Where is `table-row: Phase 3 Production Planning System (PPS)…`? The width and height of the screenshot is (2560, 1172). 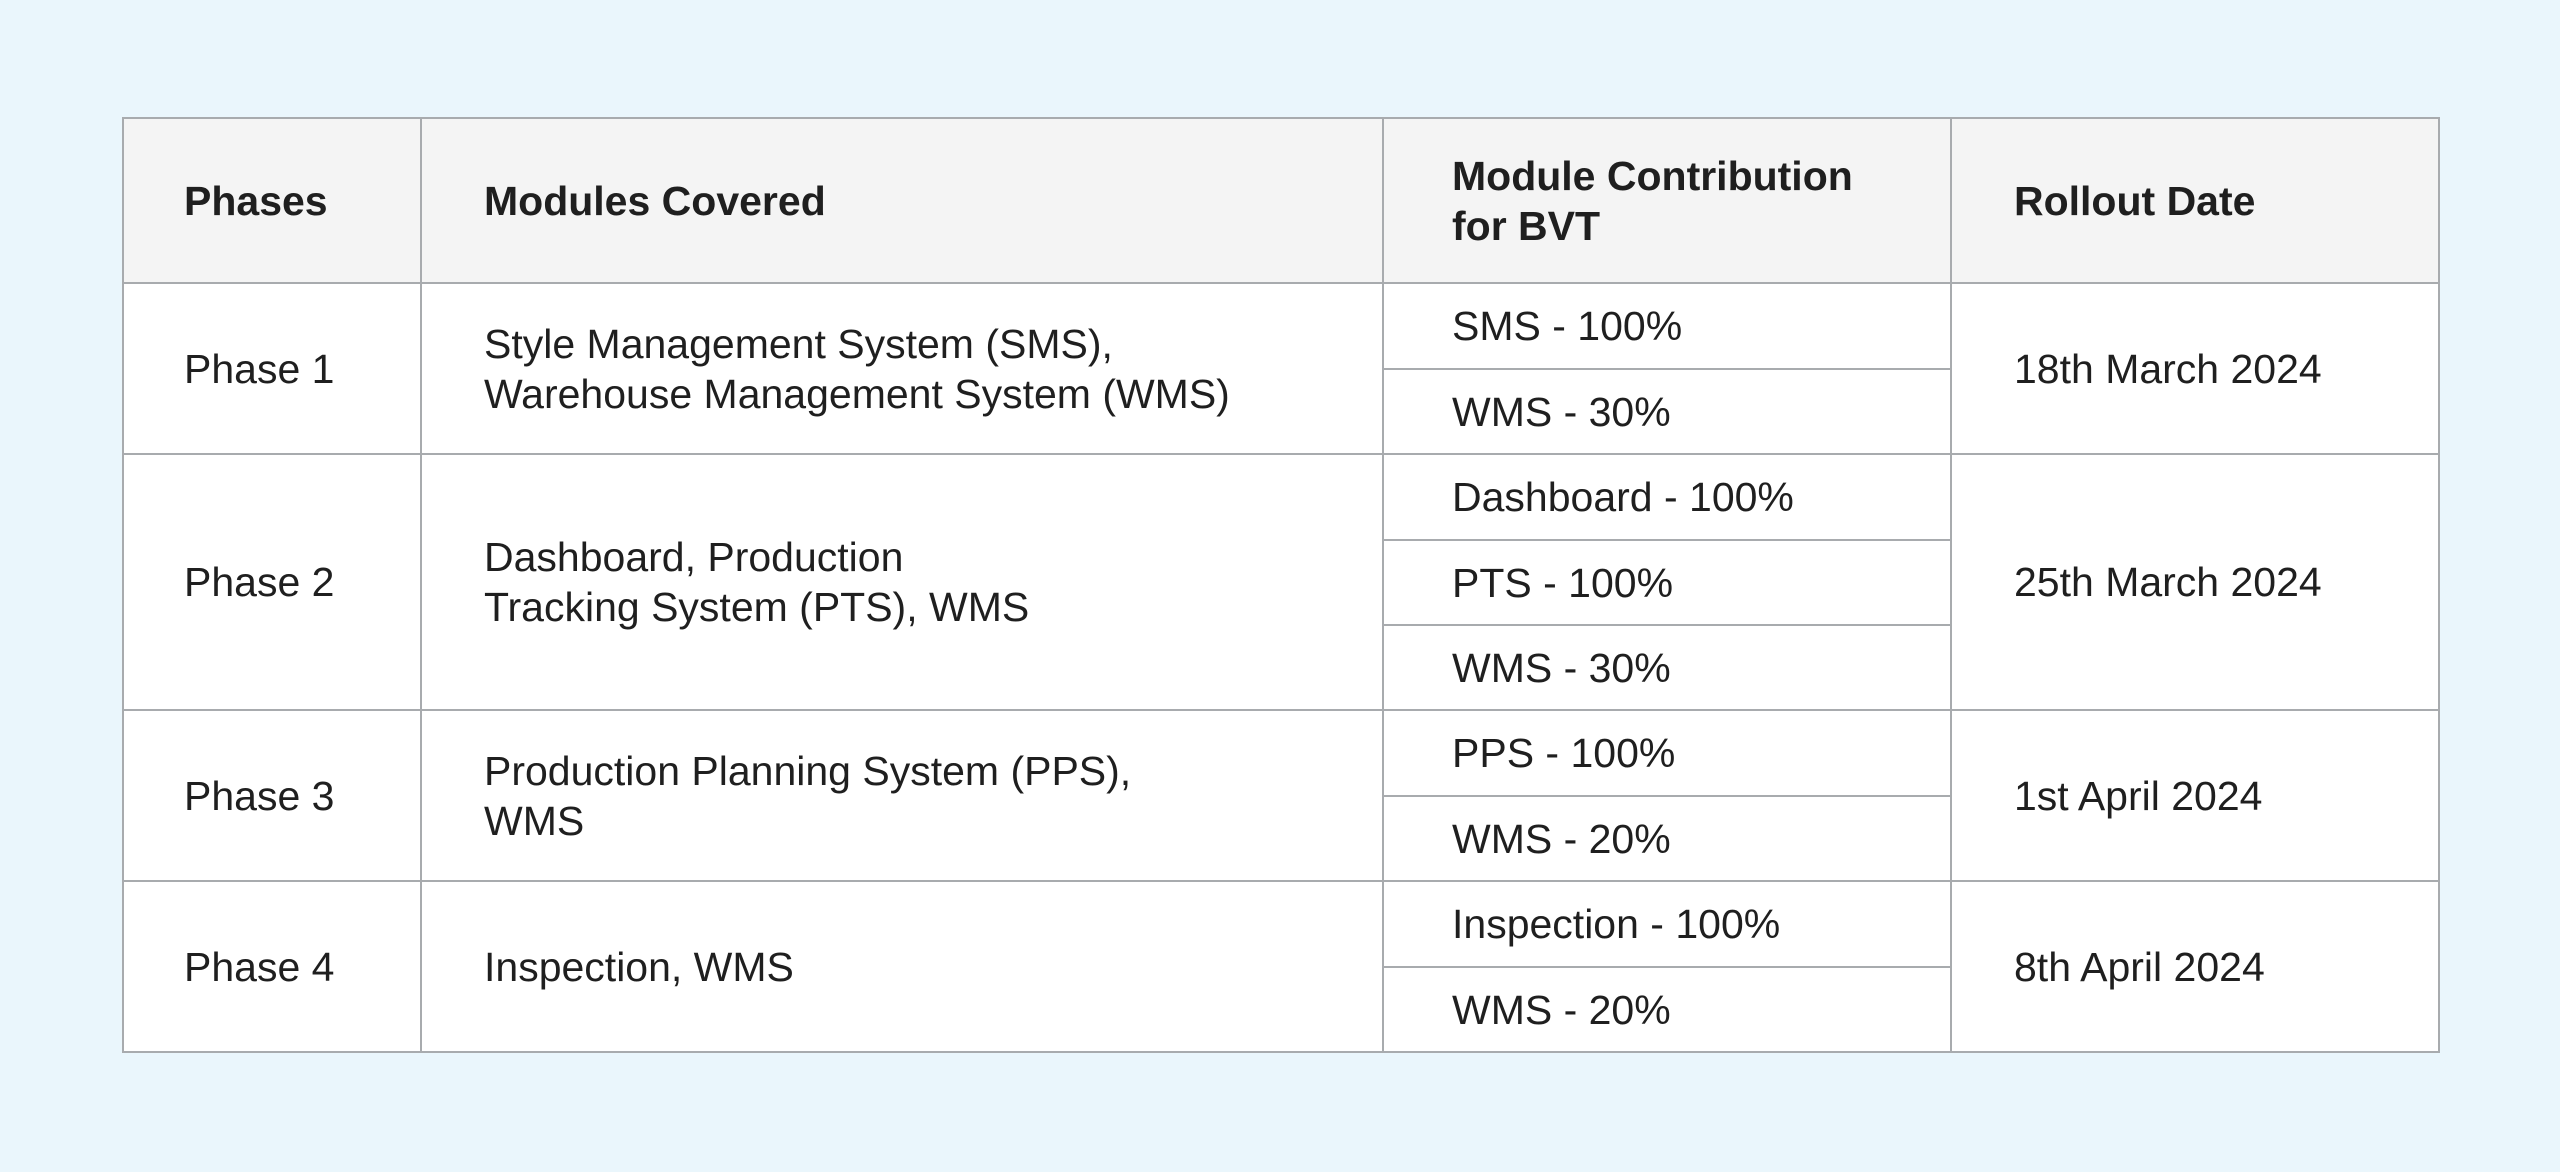 table-row: Phase 3 Production Planning System (PPS)… is located at coordinates (1281, 795).